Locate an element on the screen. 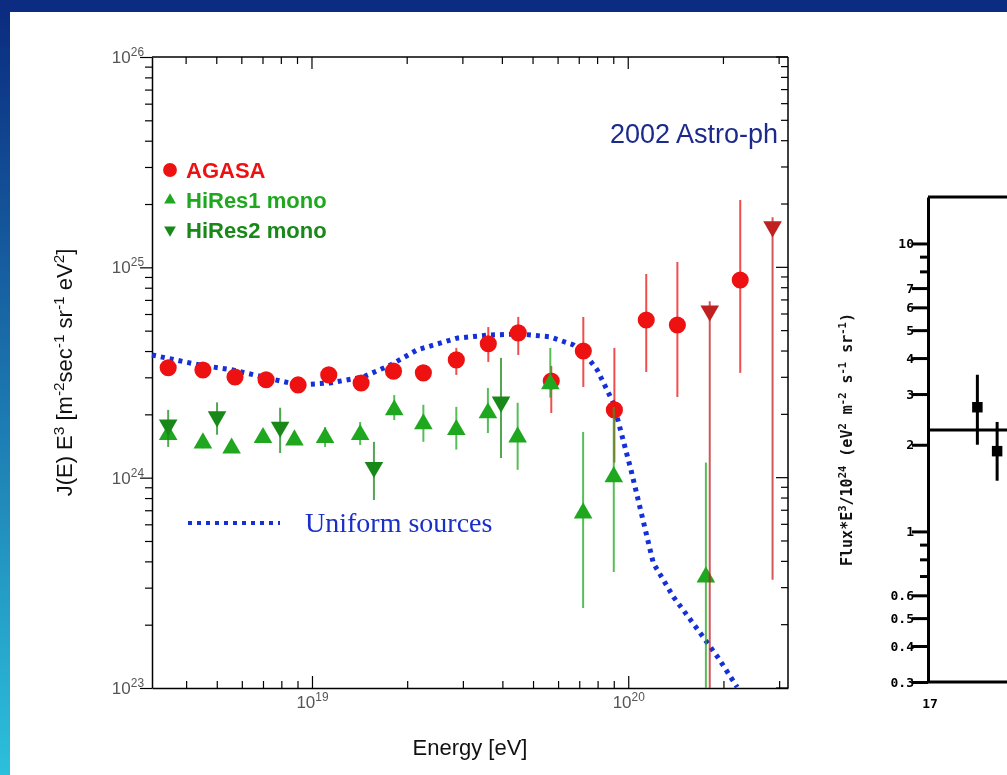 The width and height of the screenshot is (1007, 775). y-tick-label: 0.3 is located at coordinates (902, 682).